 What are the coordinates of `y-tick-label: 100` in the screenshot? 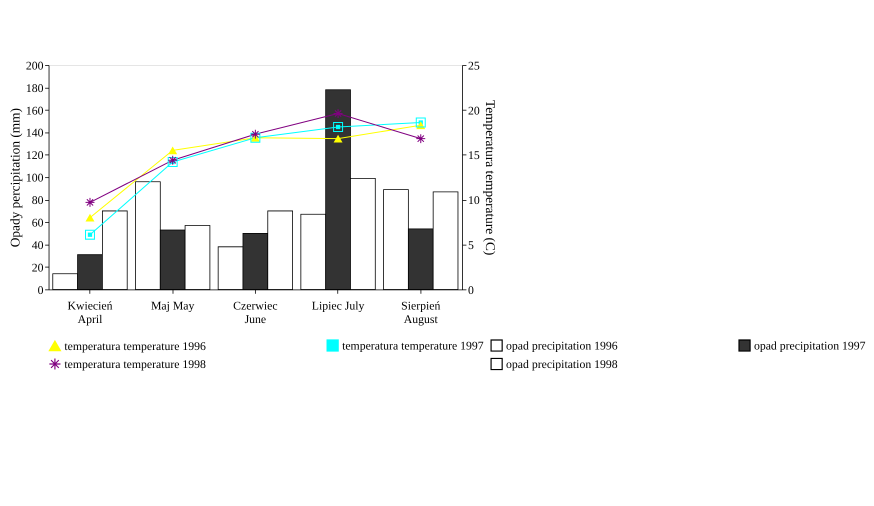 It's located at (35, 178).